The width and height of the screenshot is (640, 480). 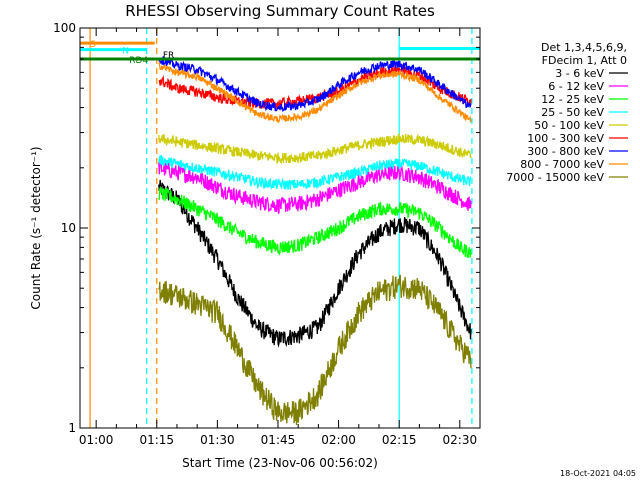 I want to click on x-tick-label: 02:30, so click(x=460, y=440).